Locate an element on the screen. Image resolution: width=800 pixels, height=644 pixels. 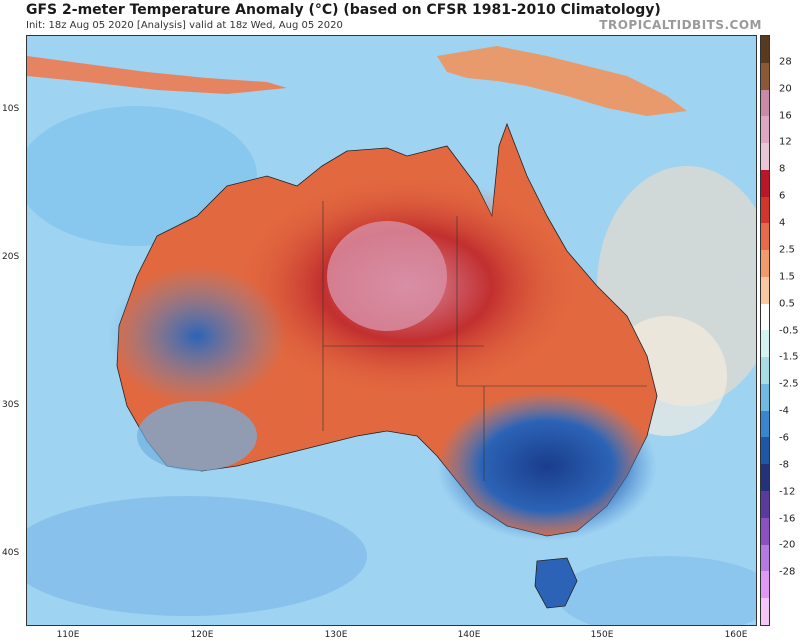
tasmania is located at coordinates (556, 583).